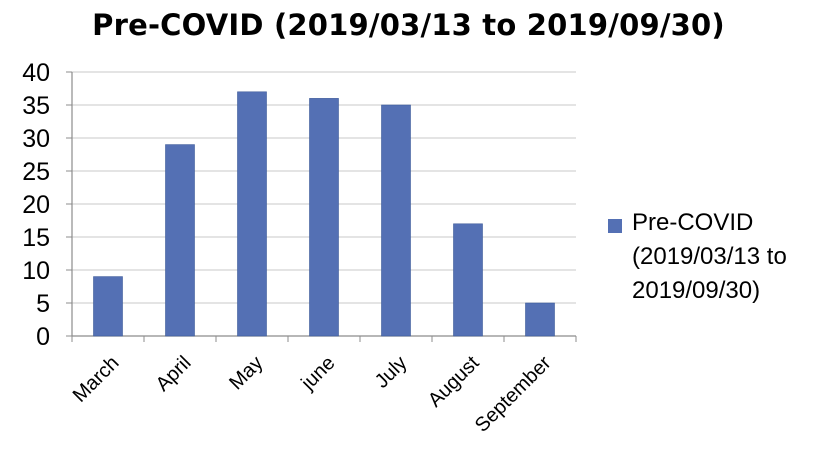 This screenshot has width=817, height=451. I want to click on y-tick-labels: 0 5 10 15 20 25 30 35 40, so click(36, 205).